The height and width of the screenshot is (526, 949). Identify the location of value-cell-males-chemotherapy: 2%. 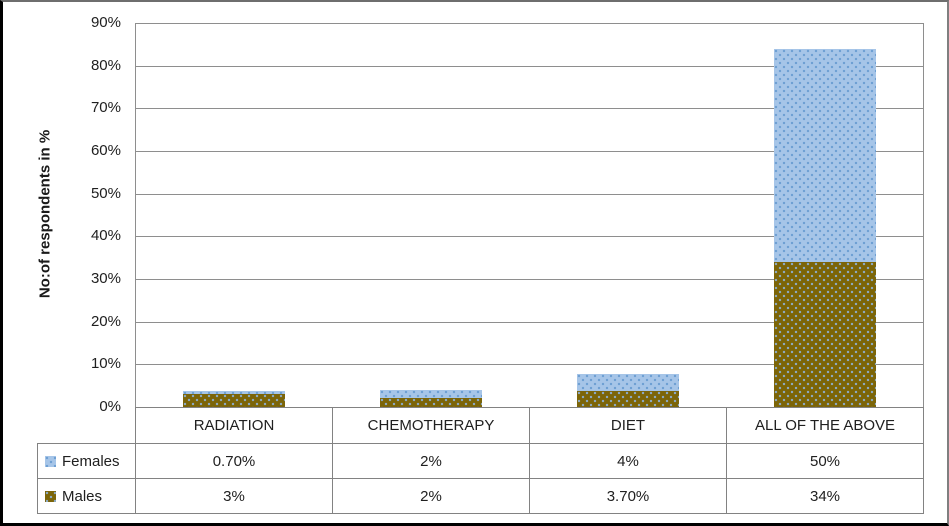
(431, 496).